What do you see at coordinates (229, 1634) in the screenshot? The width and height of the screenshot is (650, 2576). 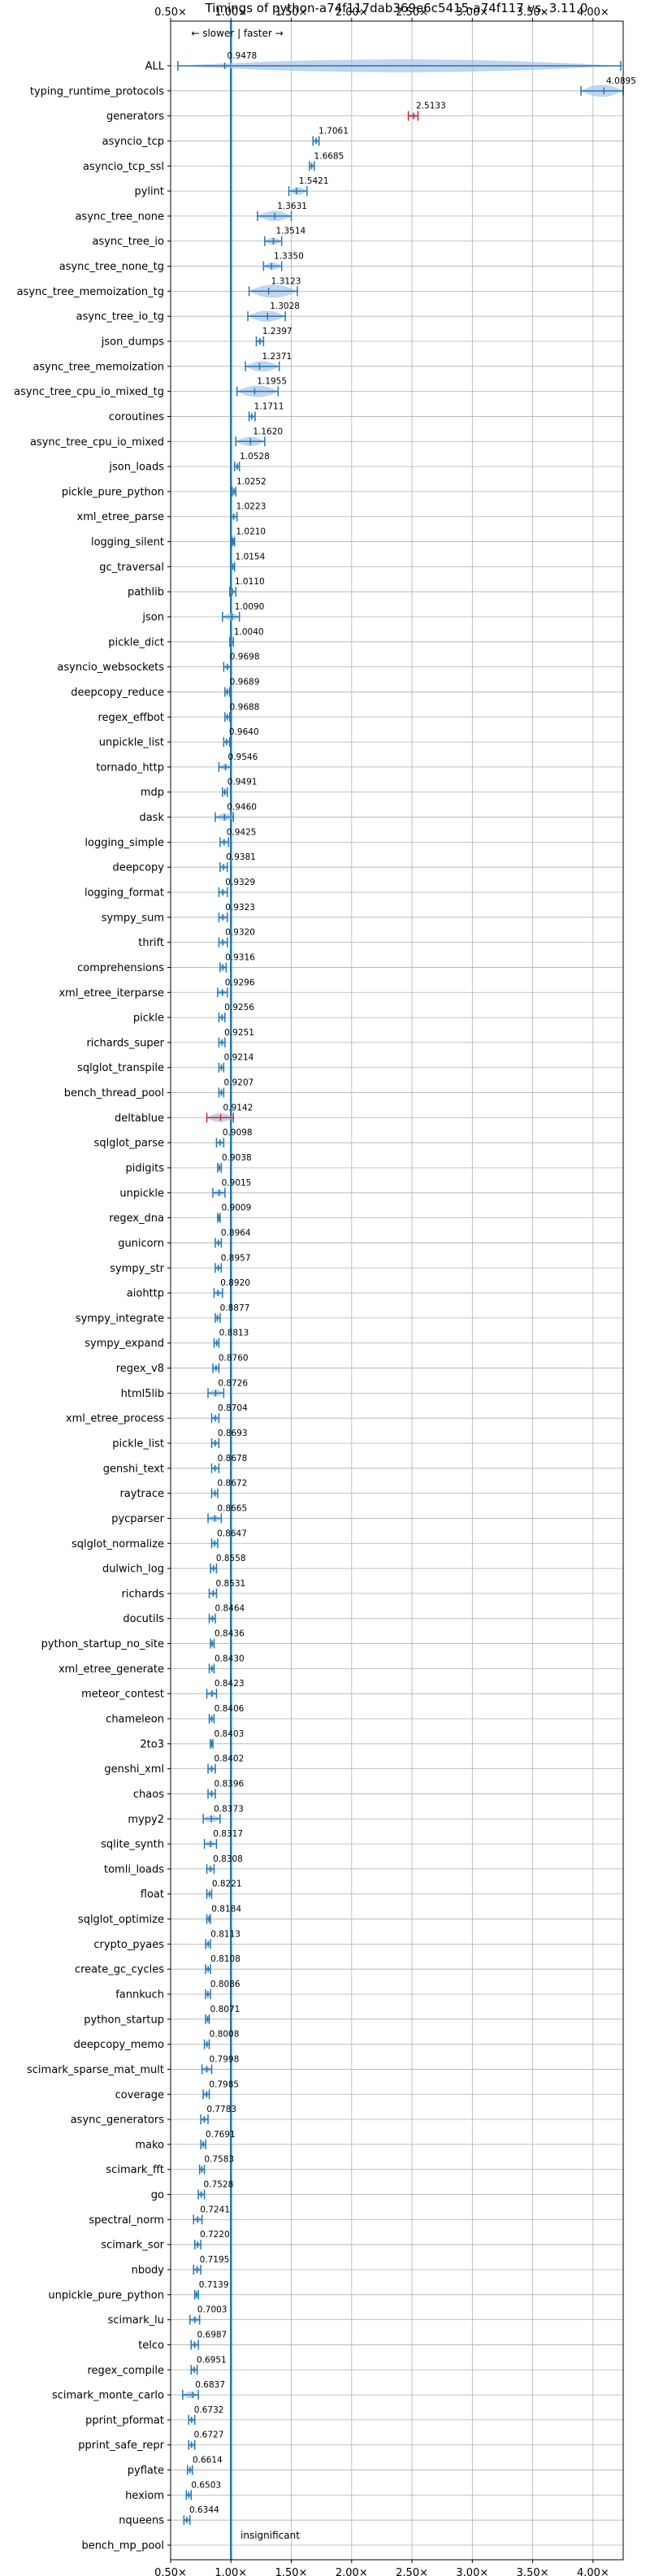 I see `value-label: 0.8436` at bounding box center [229, 1634].